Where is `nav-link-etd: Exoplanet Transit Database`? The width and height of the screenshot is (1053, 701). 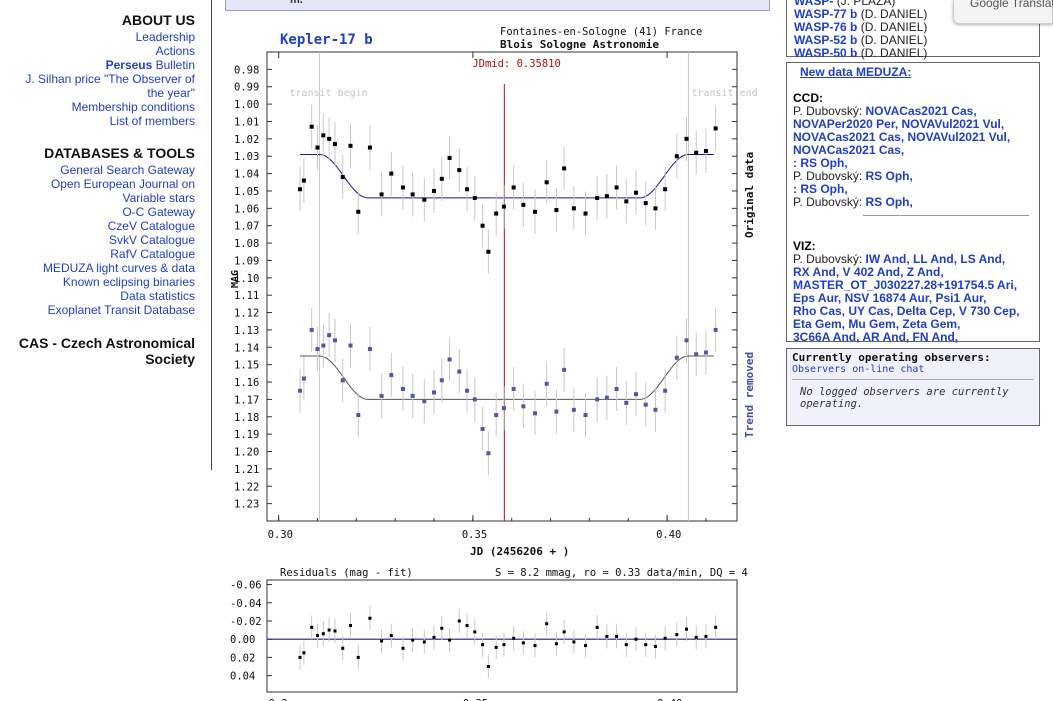 nav-link-etd: Exoplanet Transit Database is located at coordinates (121, 310).